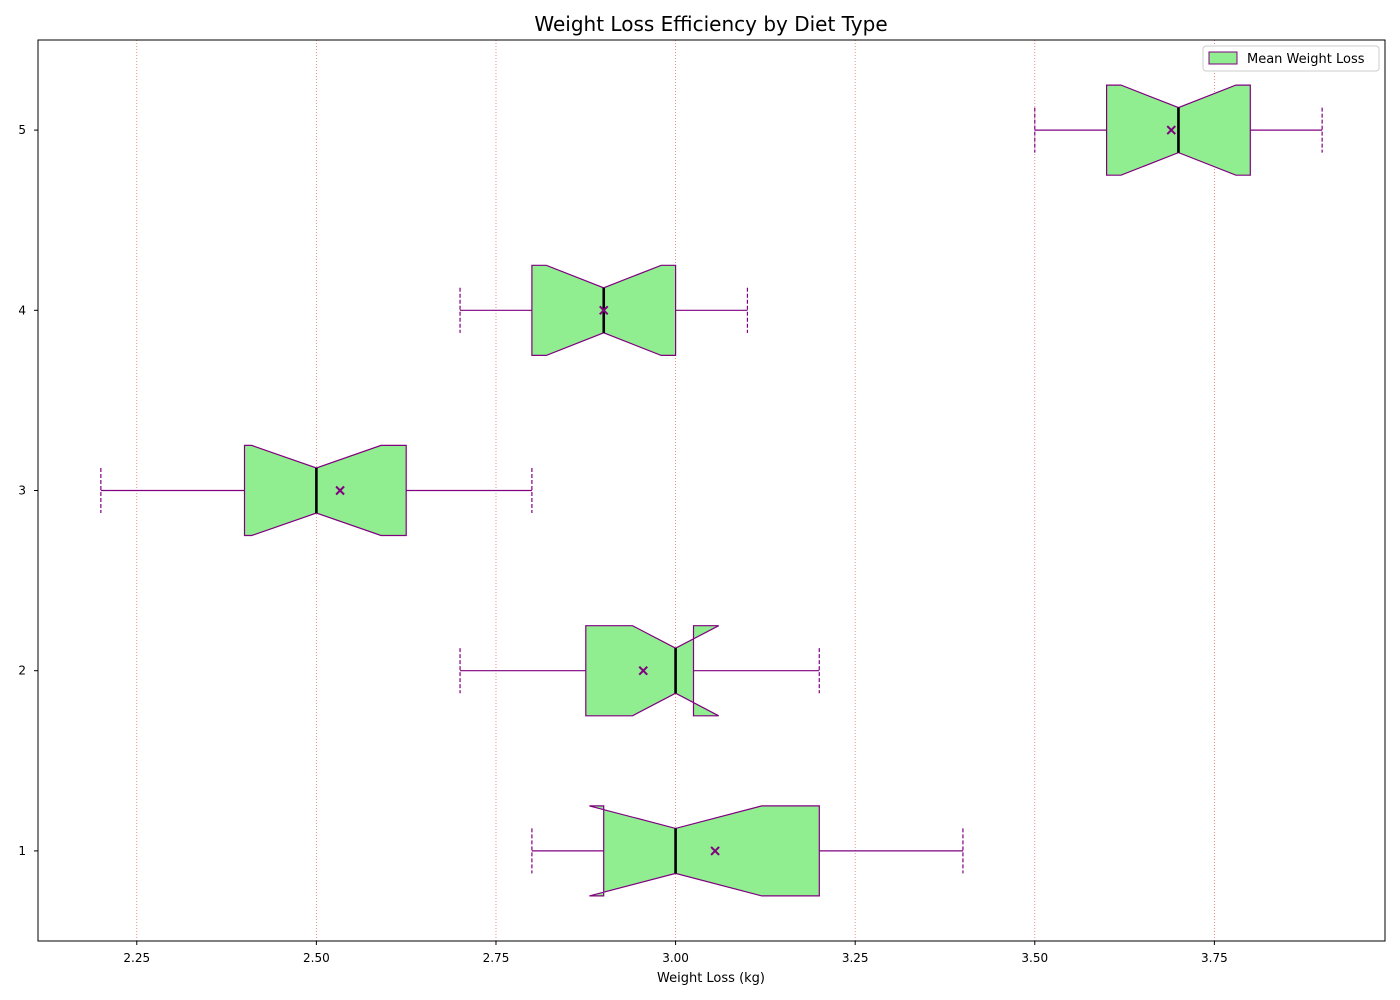 Image resolution: width=1400 pixels, height=1000 pixels. What do you see at coordinates (22, 491) in the screenshot?
I see `y-tick-label: 3` at bounding box center [22, 491].